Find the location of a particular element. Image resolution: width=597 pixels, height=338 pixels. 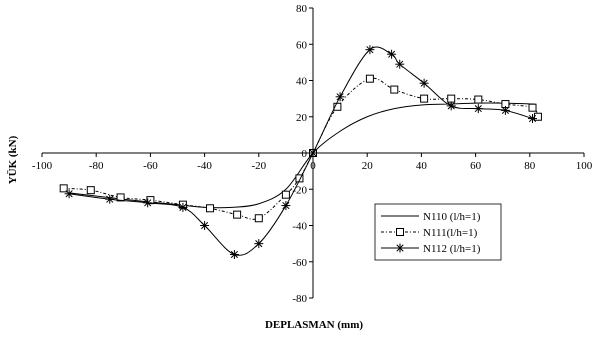

y-axis-title: YÜK (kN) is located at coordinates (12, 159).